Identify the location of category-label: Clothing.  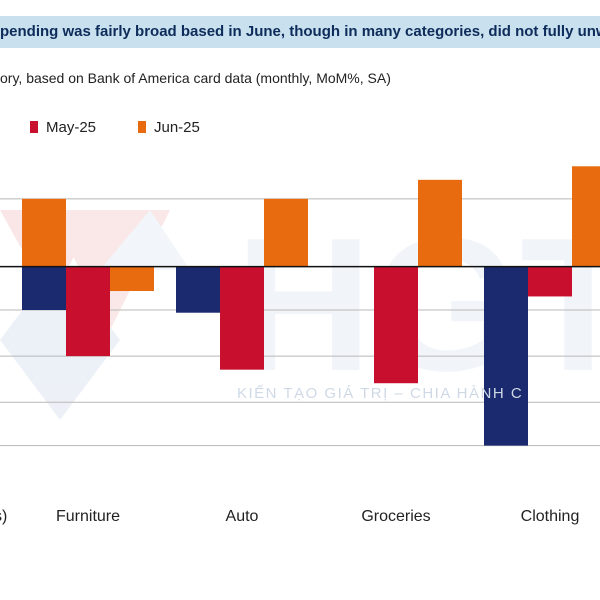
(550, 516).